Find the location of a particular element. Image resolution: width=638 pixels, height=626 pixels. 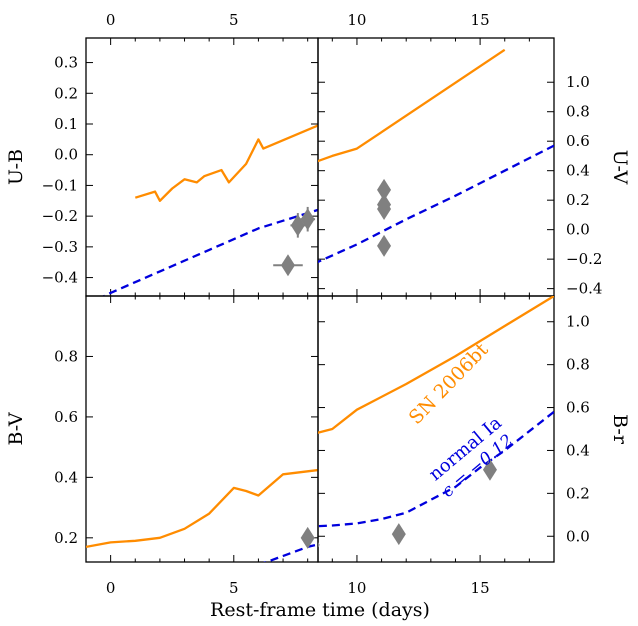

y-axis-title-bv: B-V is located at coordinates (16, 428).